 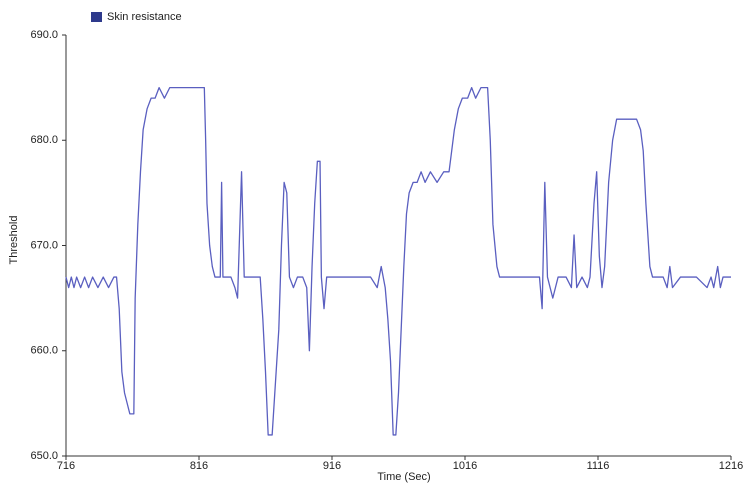 I want to click on x-tick-label: 1116, so click(x=598, y=466).